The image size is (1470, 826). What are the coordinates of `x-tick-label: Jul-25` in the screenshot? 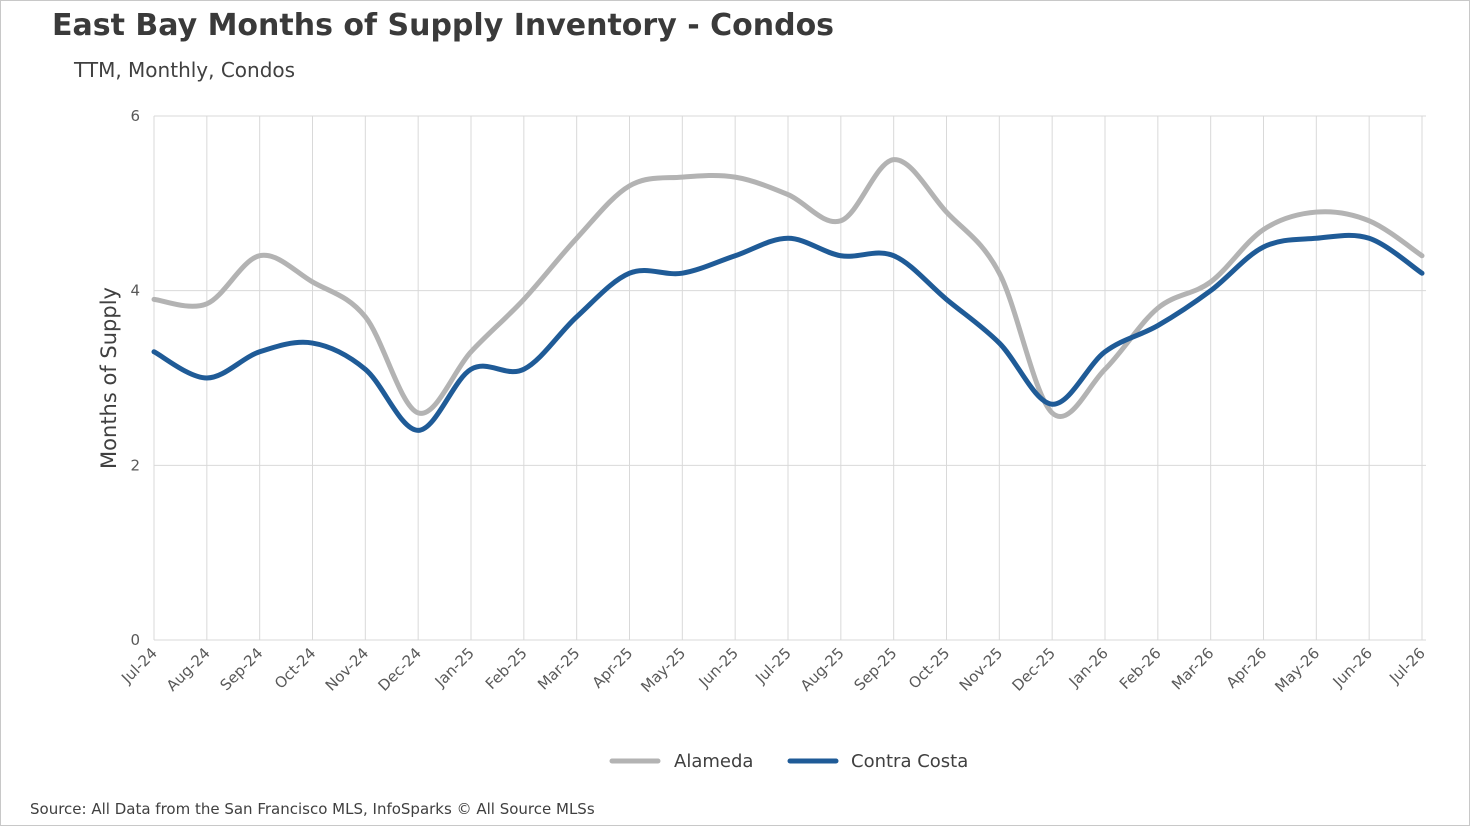 It's located at (773, 666).